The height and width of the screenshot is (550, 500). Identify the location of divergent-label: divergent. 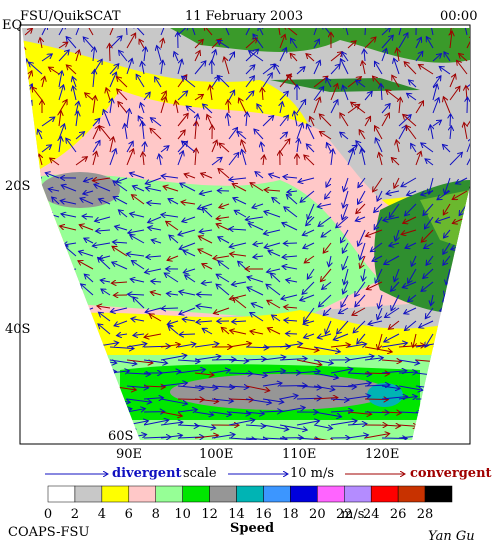
(147, 473).